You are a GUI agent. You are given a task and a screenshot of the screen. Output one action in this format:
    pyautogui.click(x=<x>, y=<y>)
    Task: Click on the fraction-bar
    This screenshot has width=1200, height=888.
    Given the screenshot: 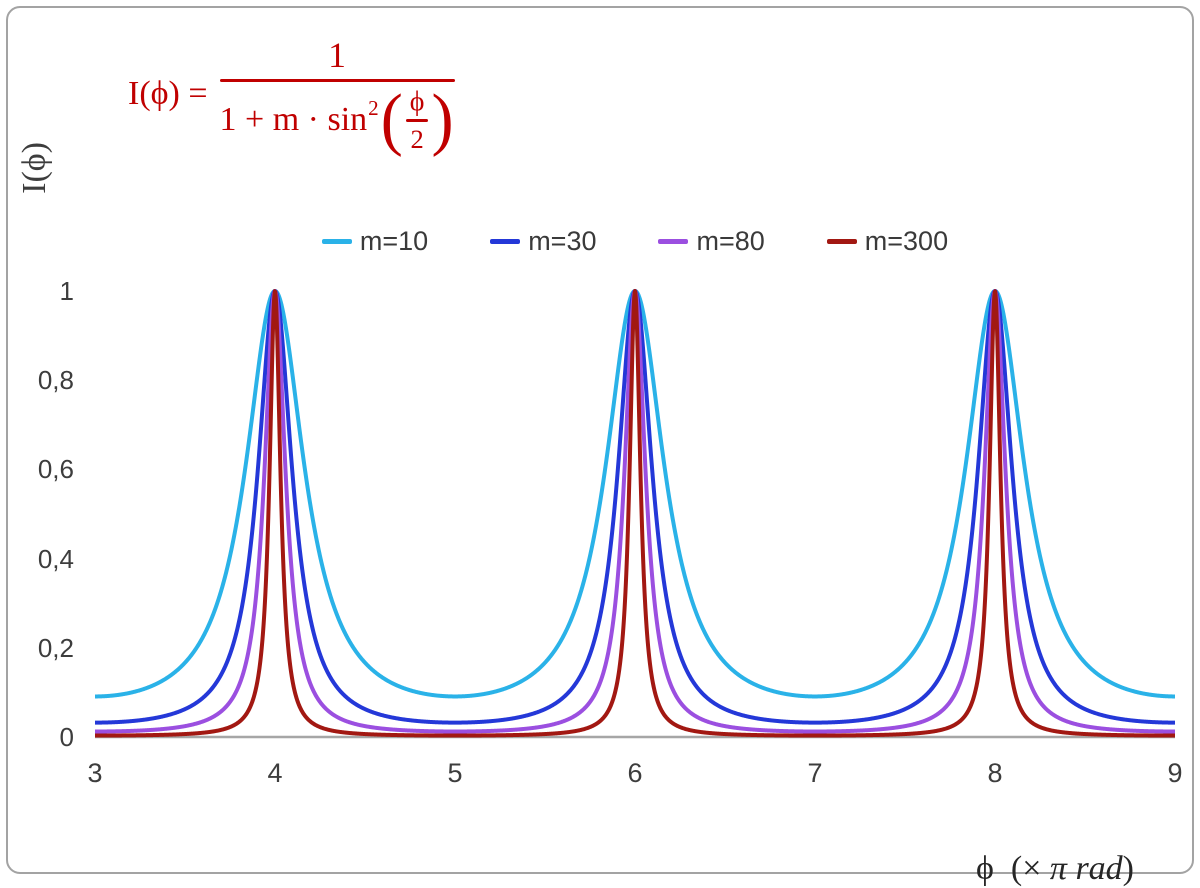 What is the action you would take?
    pyautogui.click(x=337, y=80)
    